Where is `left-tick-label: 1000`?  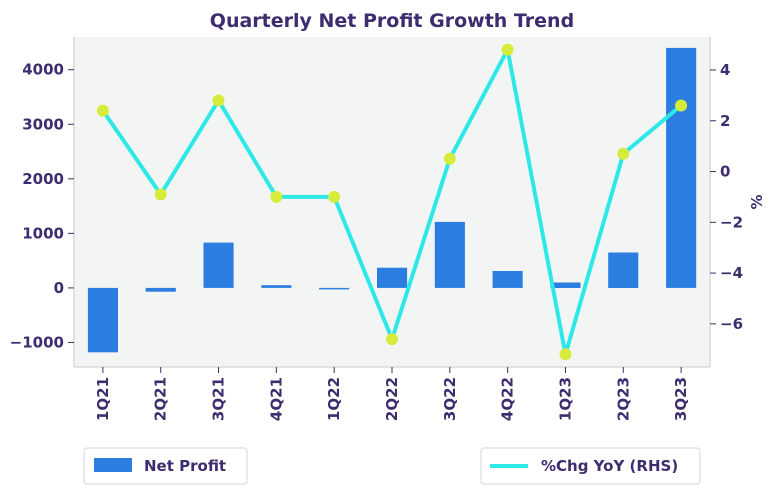 left-tick-label: 1000 is located at coordinates (43, 233).